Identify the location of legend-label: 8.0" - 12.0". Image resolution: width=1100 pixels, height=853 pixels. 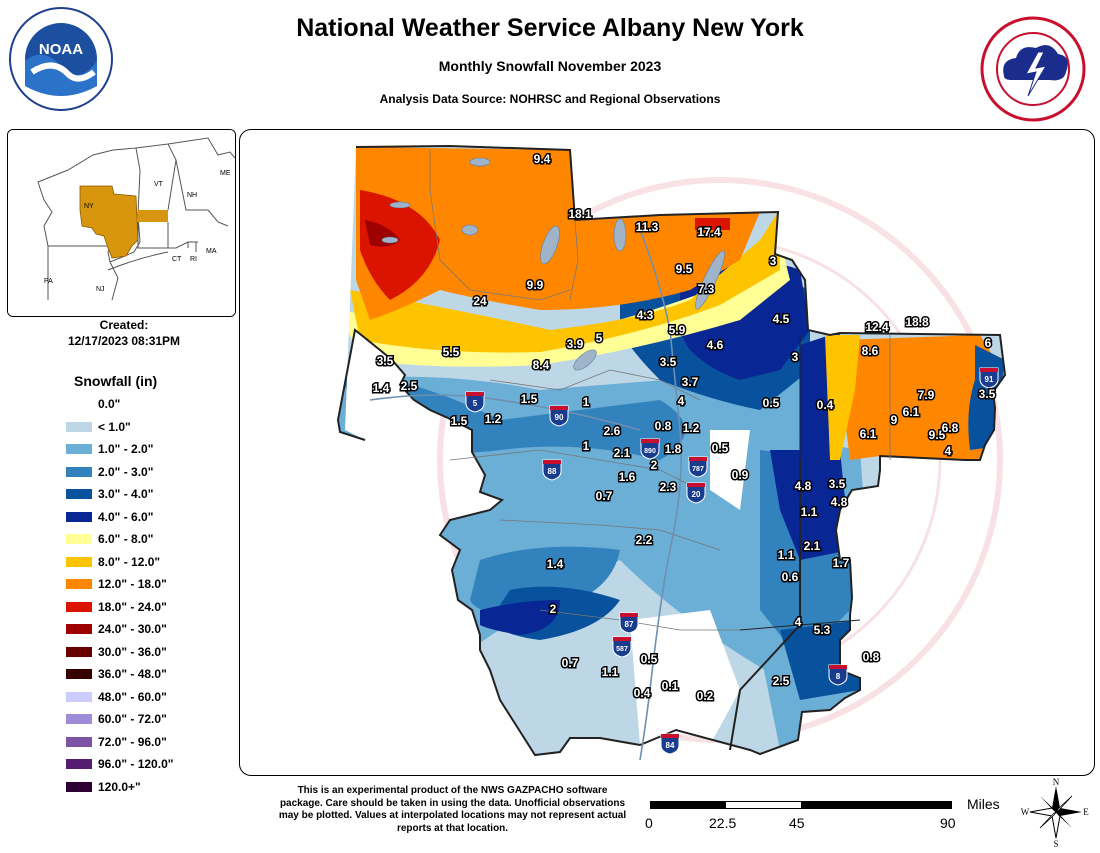
(129, 561).